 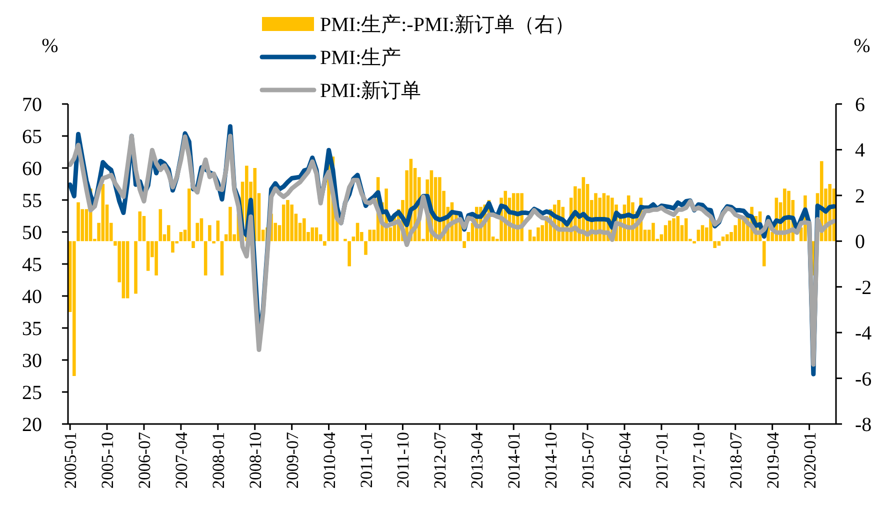 What do you see at coordinates (32, 265) in the screenshot?
I see `y-tick-label: 45` at bounding box center [32, 265].